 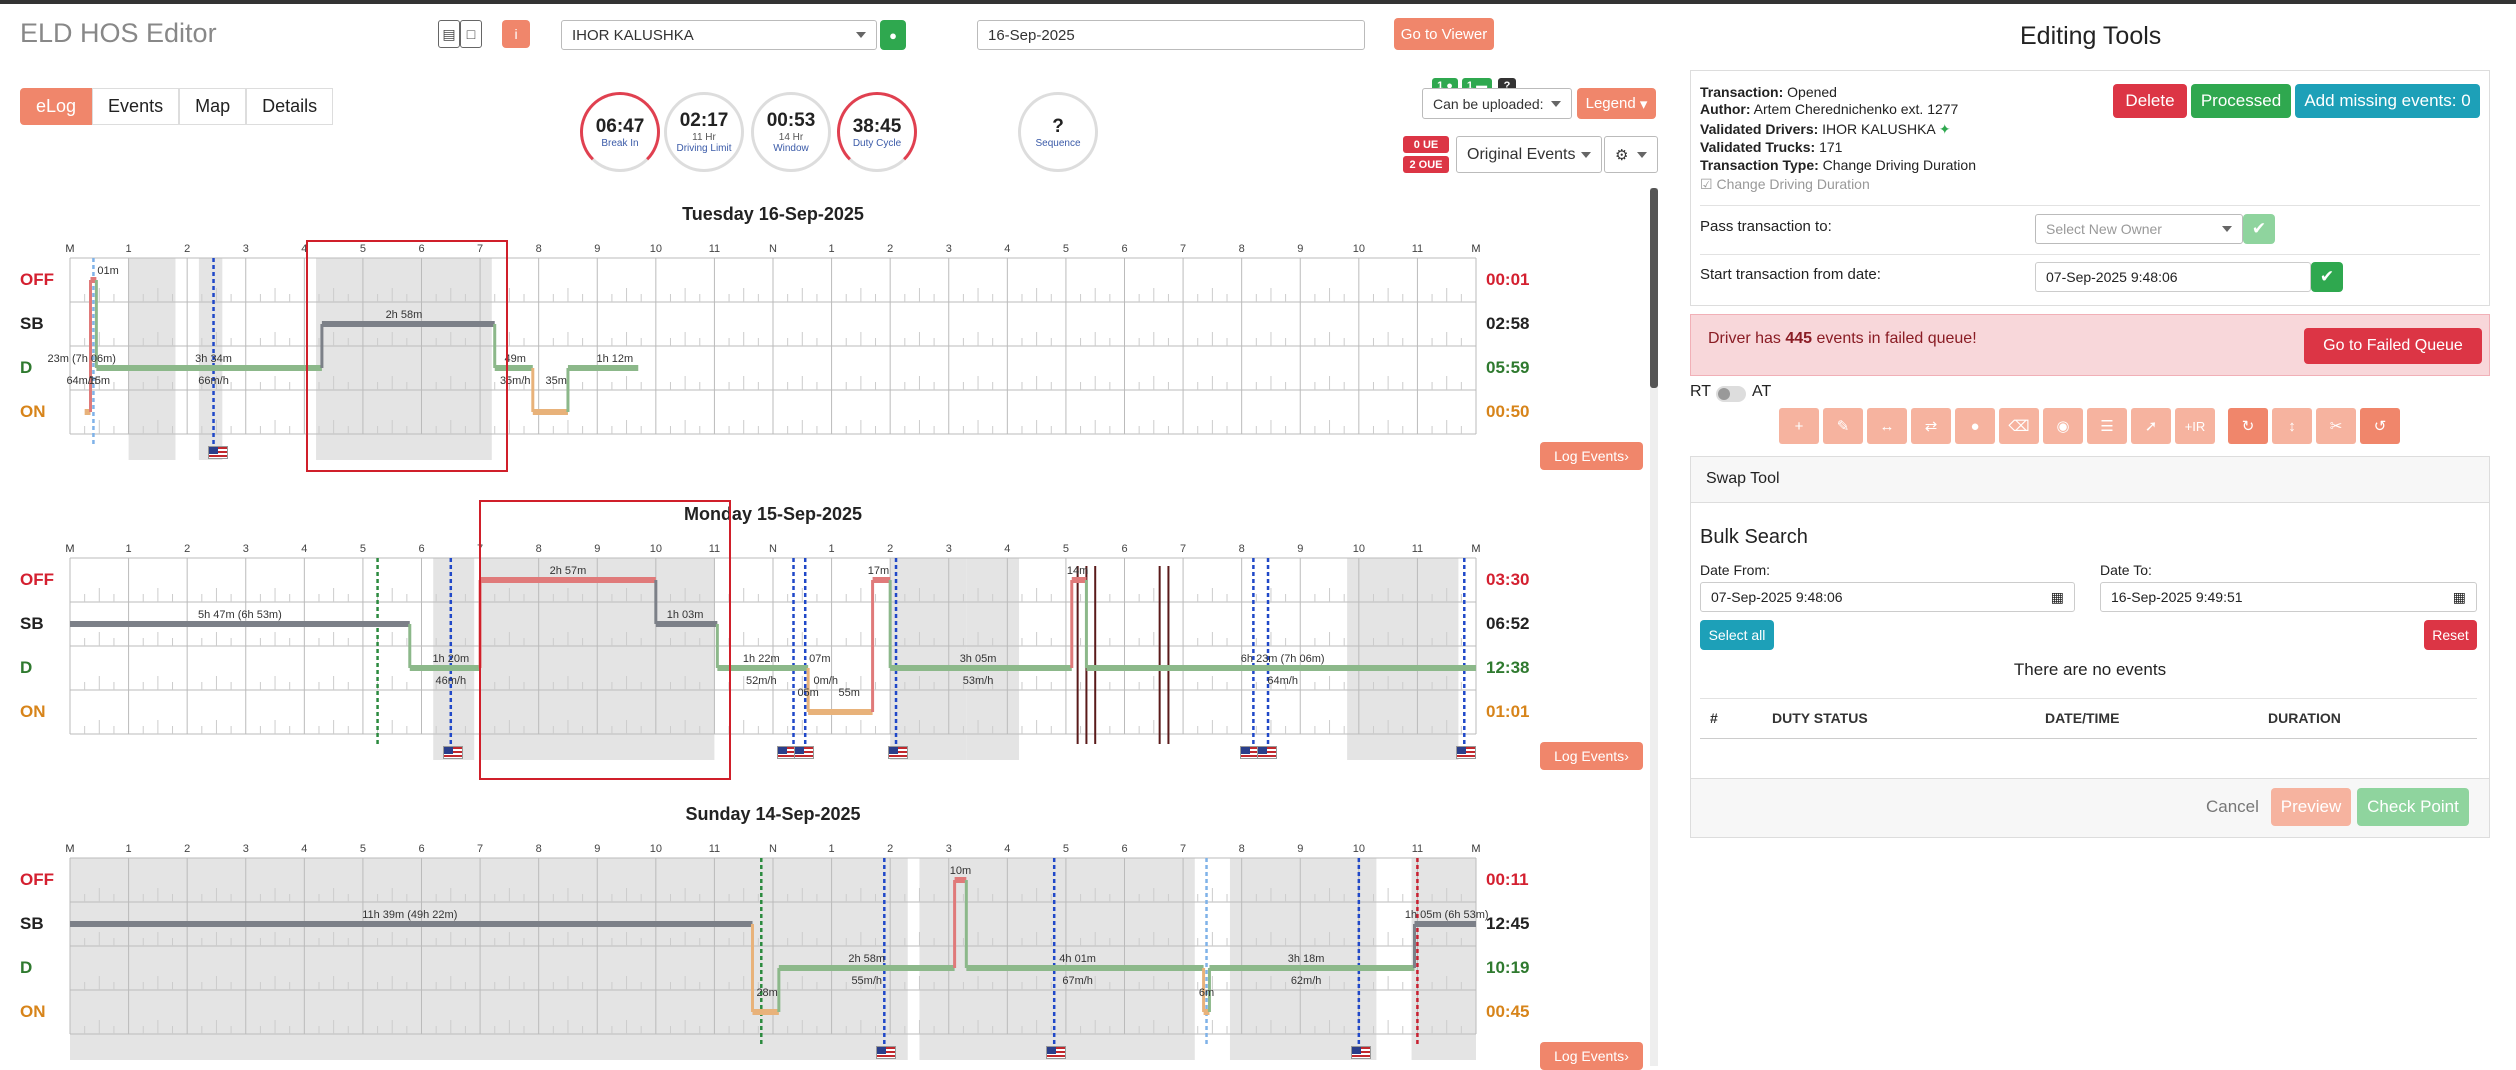 What do you see at coordinates (1737, 635) in the screenshot?
I see `select-all-button: Select all` at bounding box center [1737, 635].